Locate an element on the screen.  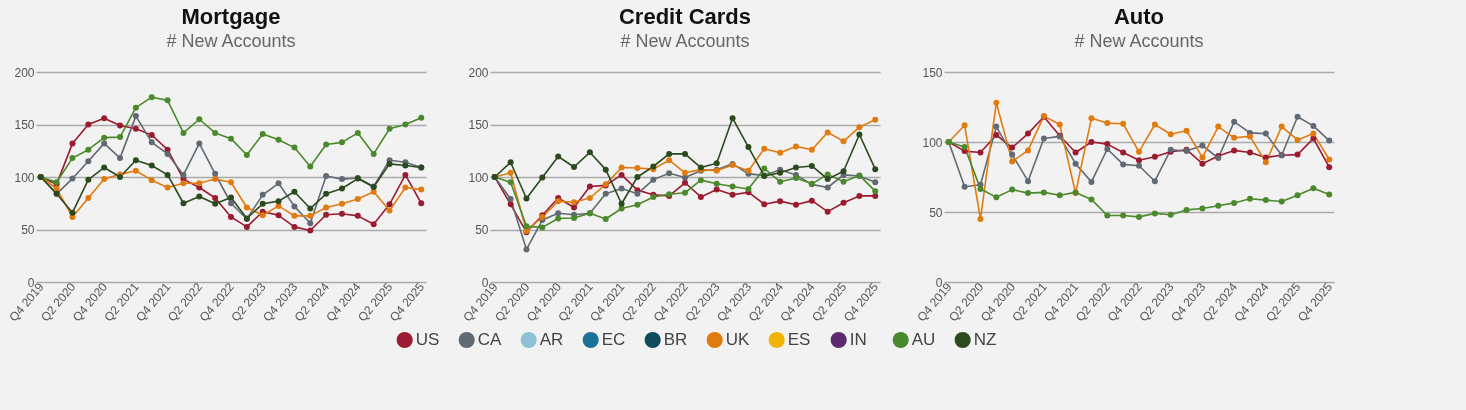
legend-label: NZ is located at coordinates (985, 339).